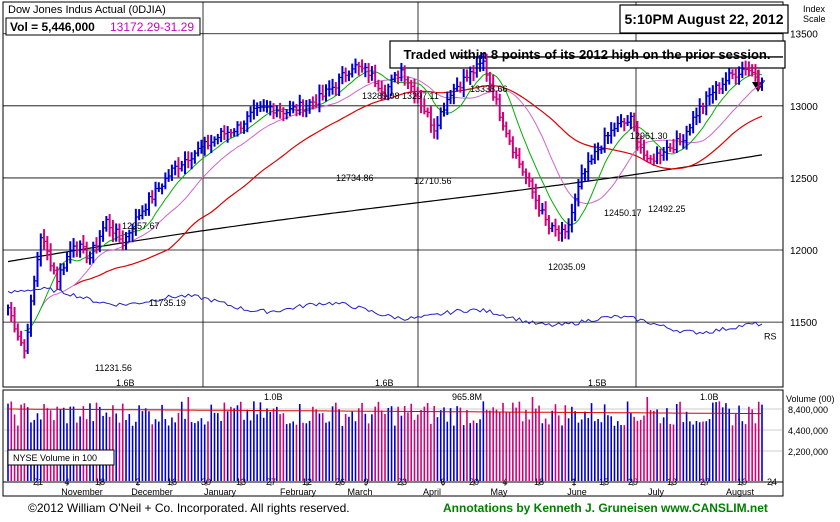 The width and height of the screenshot is (840, 522). I want to click on volume-peak-label: 1.5B, so click(597, 383).